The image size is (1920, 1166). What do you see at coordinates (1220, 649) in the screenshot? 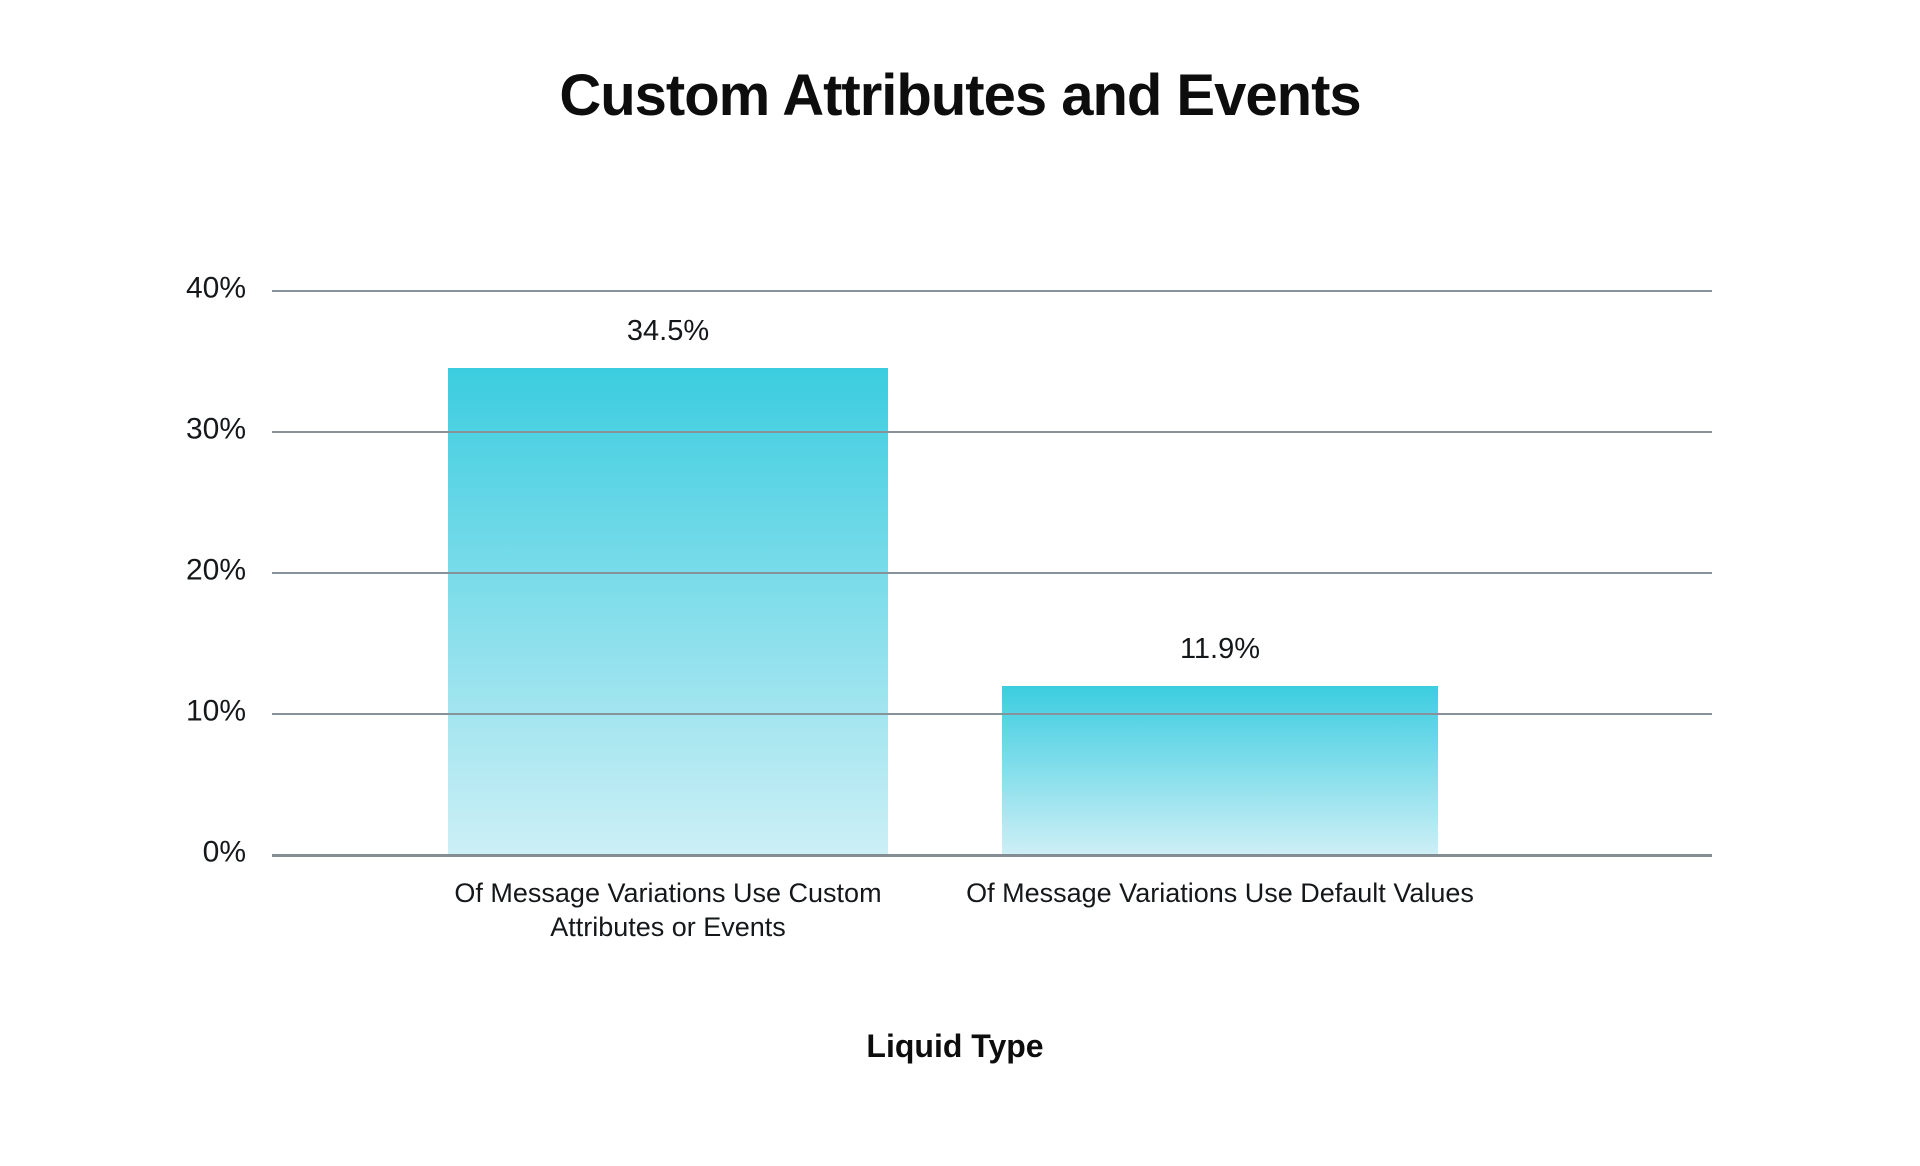
I see `bar-value-label: 11.9%` at bounding box center [1220, 649].